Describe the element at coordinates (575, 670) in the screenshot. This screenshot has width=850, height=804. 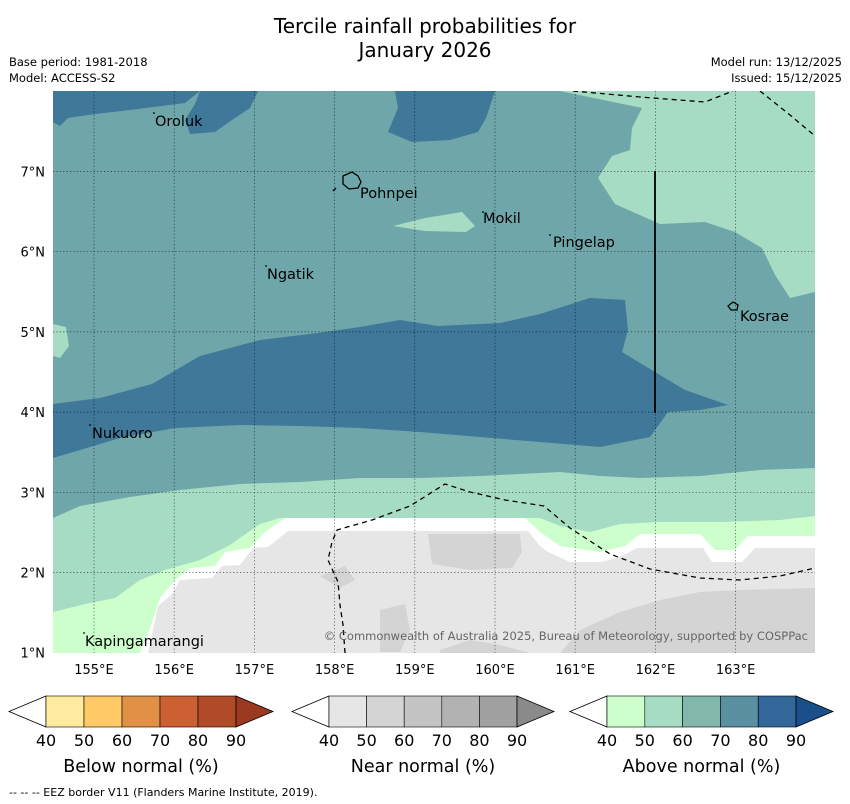
I see `lon-tick-label: 161°E` at that location.